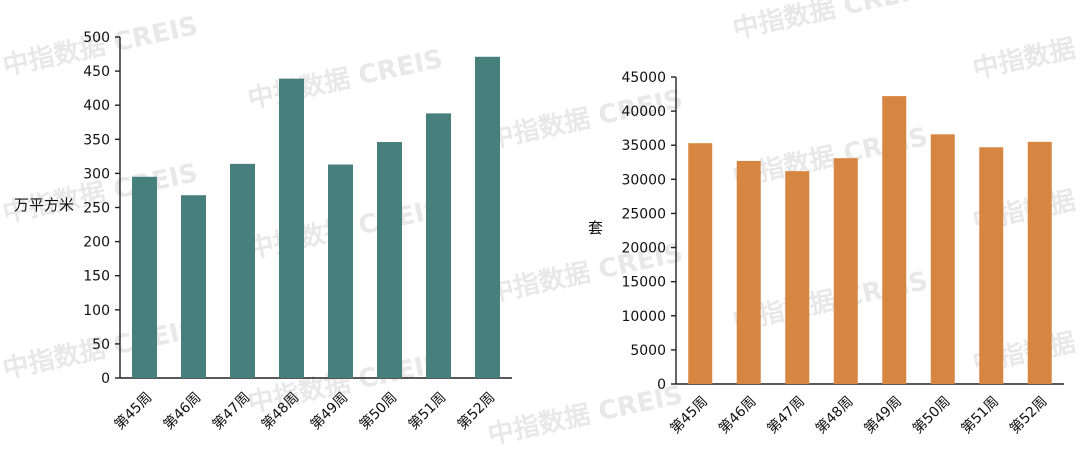  Describe the element at coordinates (883, 415) in the screenshot. I see `x-category-label: 第49周` at that location.